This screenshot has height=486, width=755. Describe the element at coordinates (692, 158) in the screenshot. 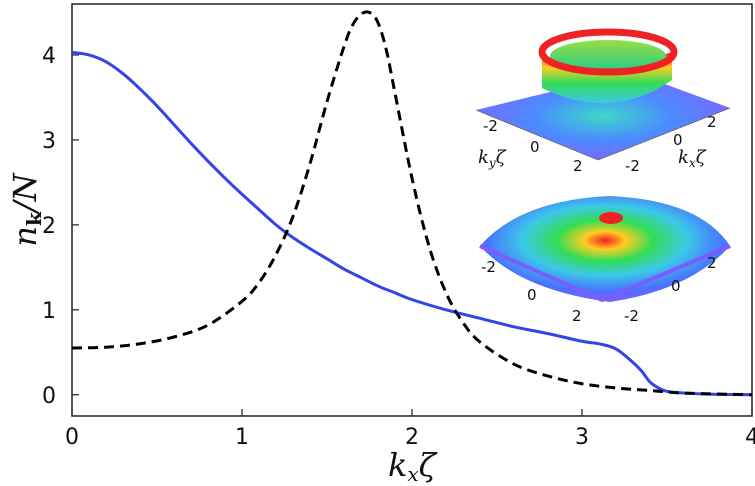

I see `inset-top-label-right: kxζ` at that location.